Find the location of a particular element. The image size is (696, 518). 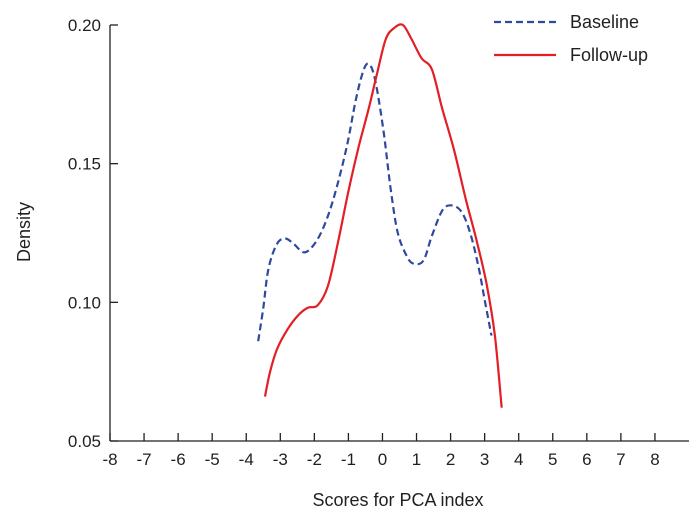

x-ticks: -8 -7 -6 -5 -4 -3 -2 -1 0 1 2 3 4 5 6 7 8 is located at coordinates (381, 451).